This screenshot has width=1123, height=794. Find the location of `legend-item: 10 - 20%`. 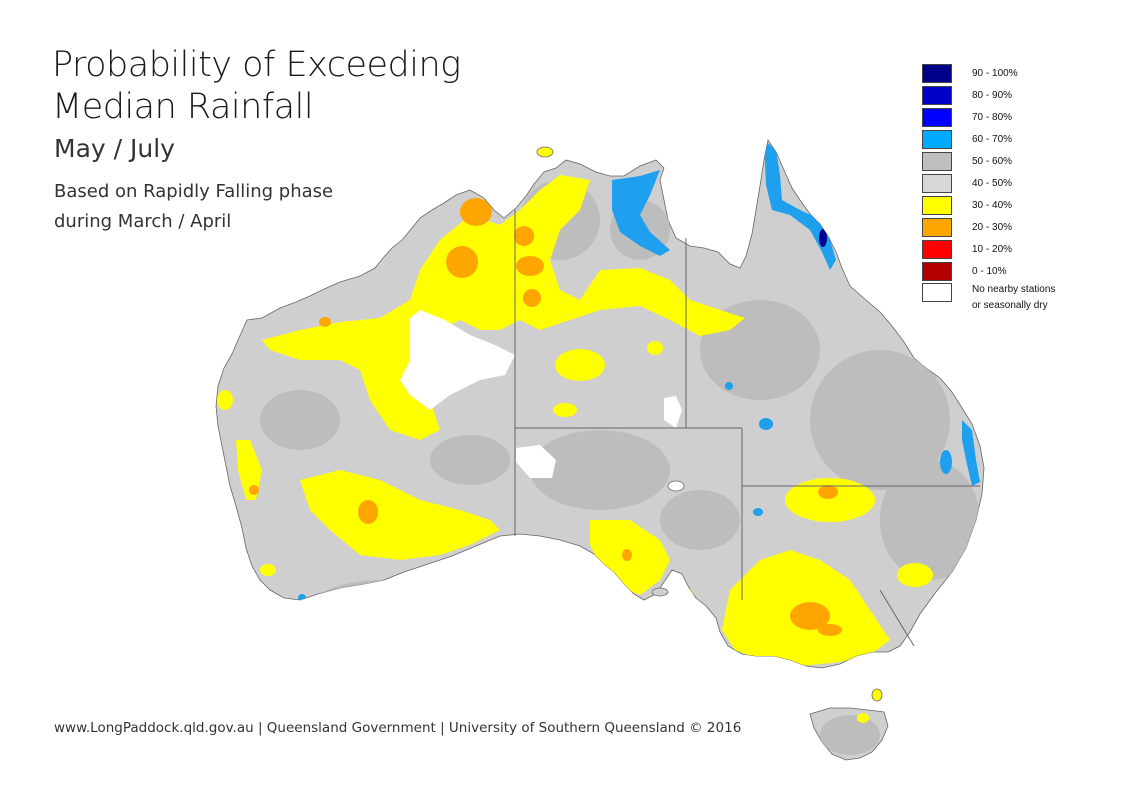

legend-item: 10 - 20% is located at coordinates (1017, 249).